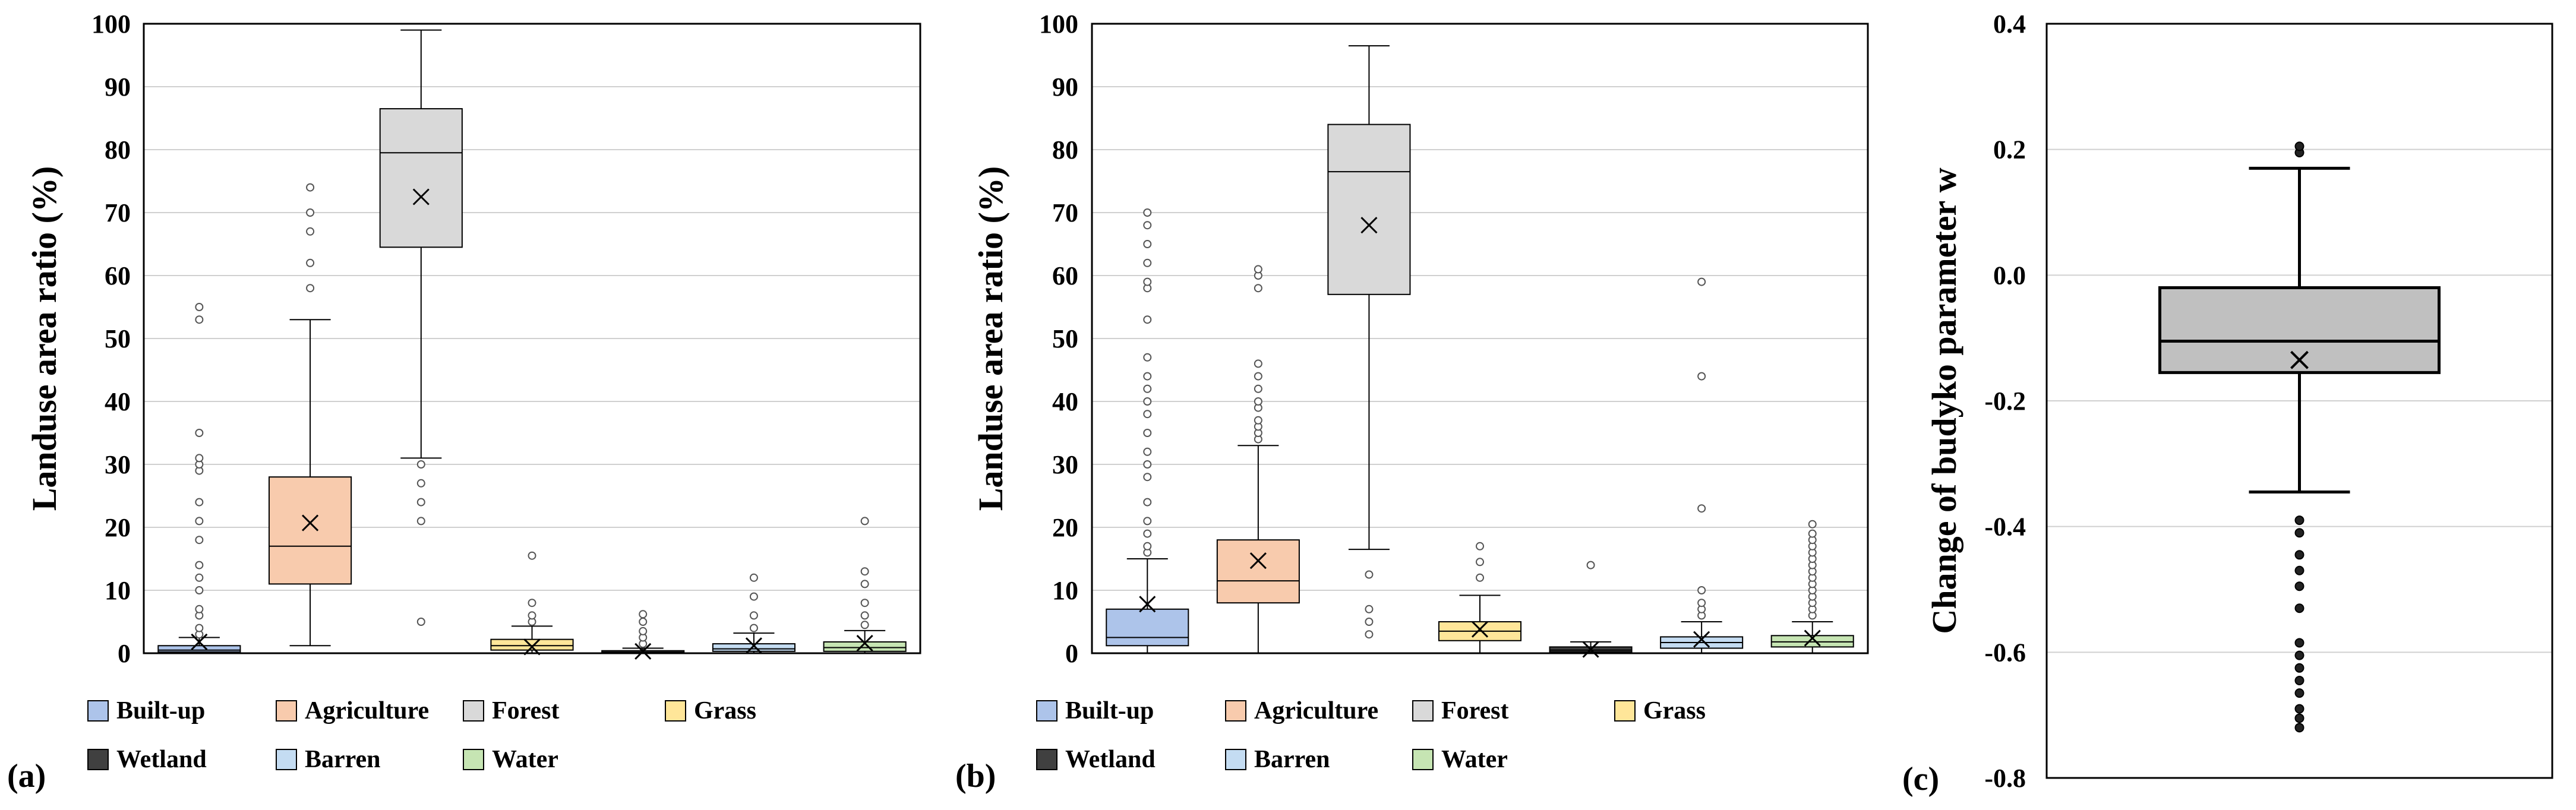 The image size is (2576, 810). Describe the element at coordinates (1065, 212) in the screenshot. I see `y-tick-label: 70` at that location.